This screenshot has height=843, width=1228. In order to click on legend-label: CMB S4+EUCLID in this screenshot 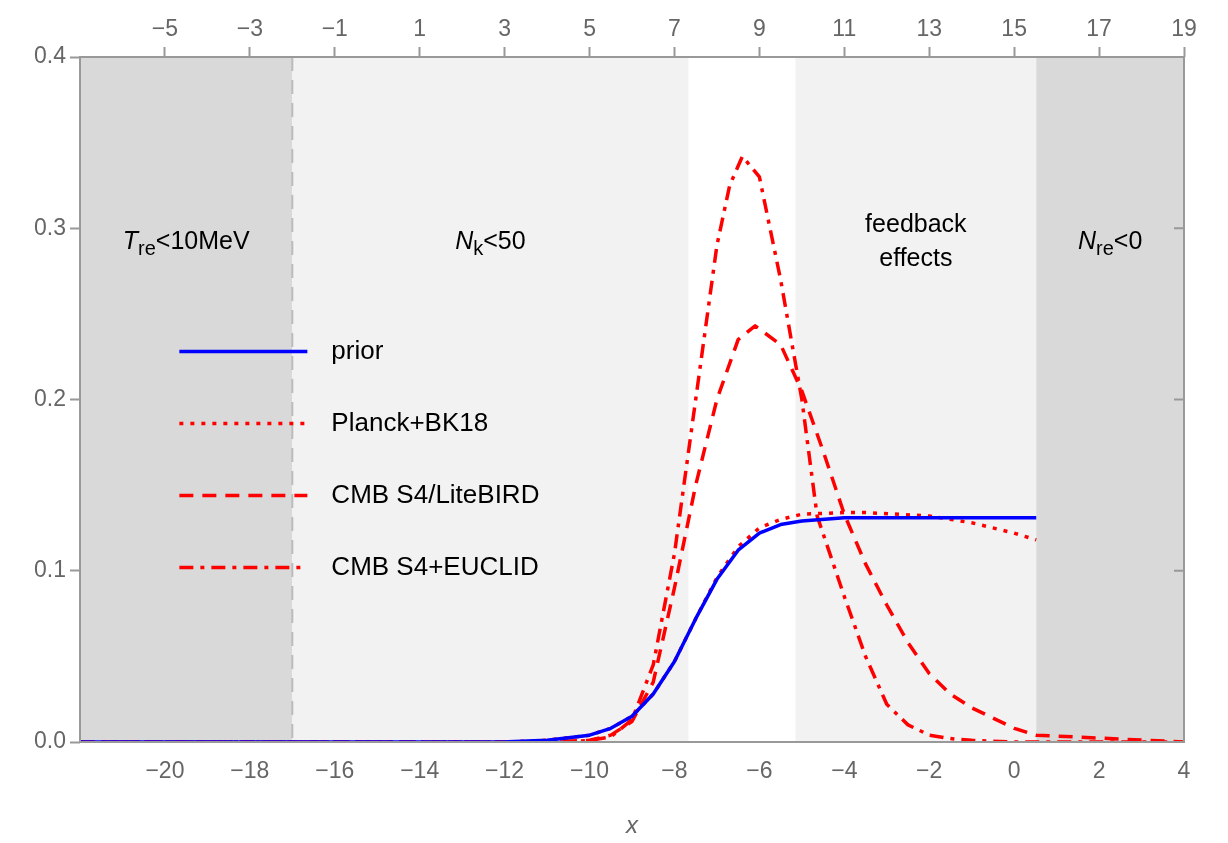, I will do `click(435, 565)`.